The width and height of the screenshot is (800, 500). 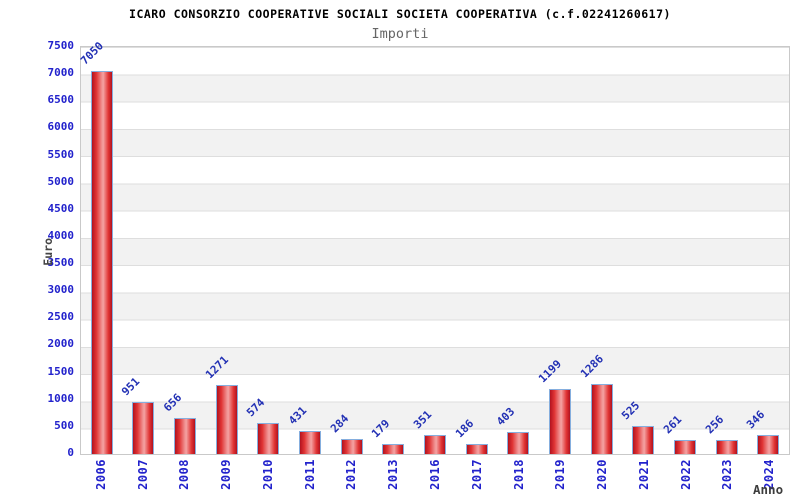 What do you see at coordinates (61, 73) in the screenshot?
I see `y-tick-label: 7000` at bounding box center [61, 73].